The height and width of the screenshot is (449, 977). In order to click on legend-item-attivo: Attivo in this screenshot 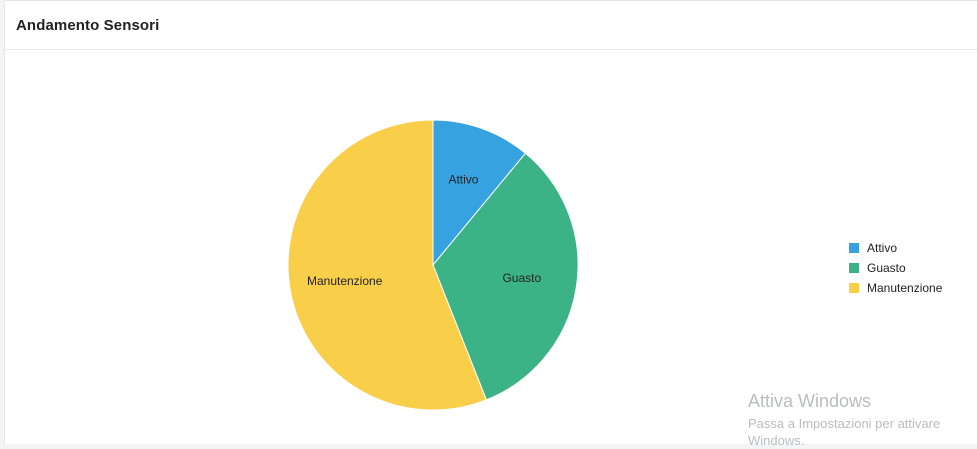, I will do `click(895, 248)`.